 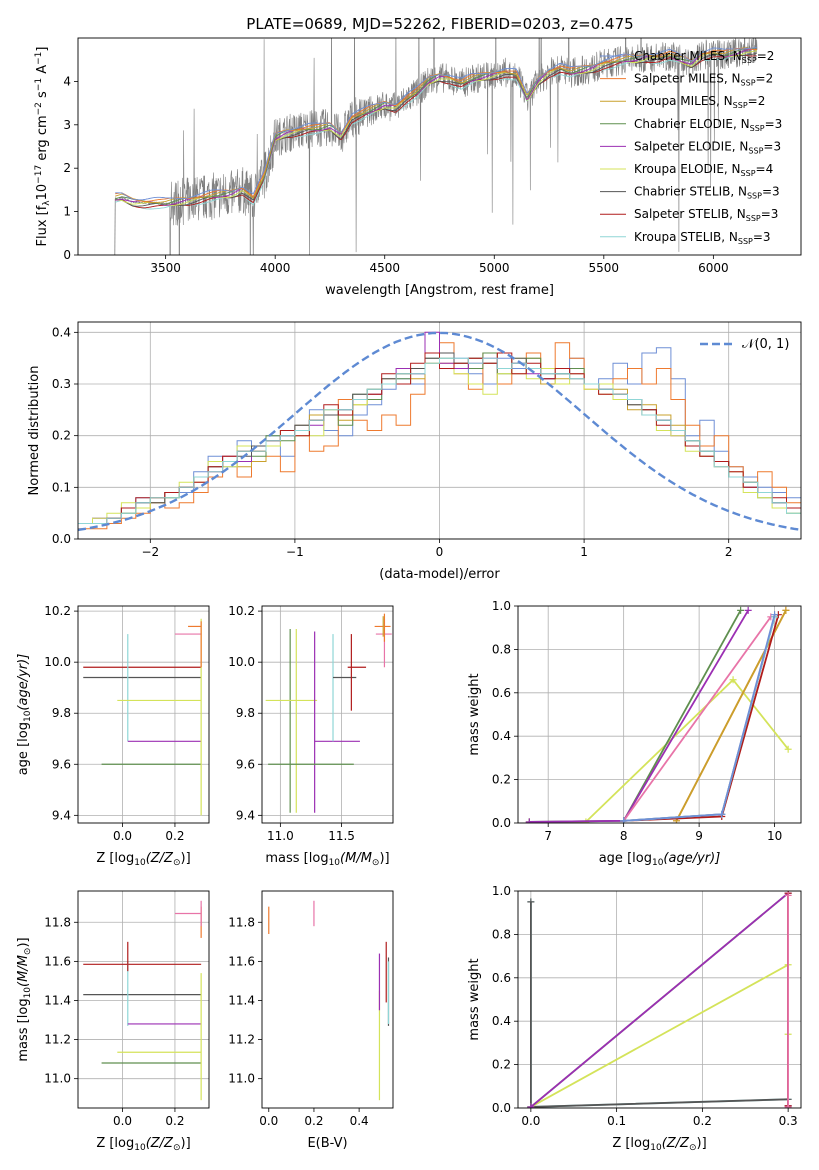 What do you see at coordinates (690, 214) in the screenshot?
I see `legend-label-text: Salpeter STELIB, N` at bounding box center [690, 214].